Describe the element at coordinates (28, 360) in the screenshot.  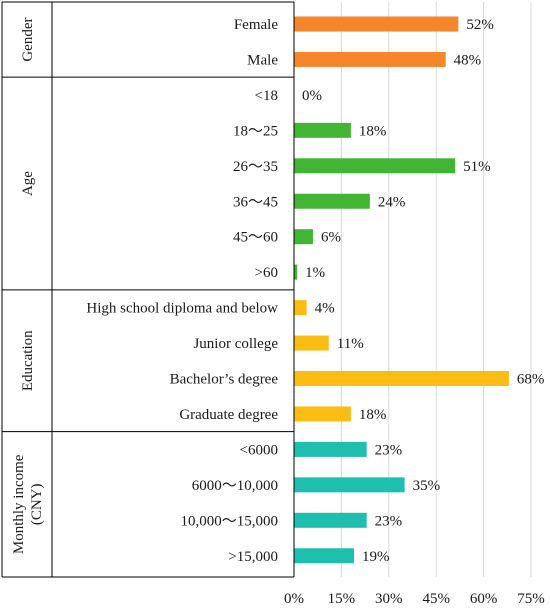
I see `group-label: Education` at that location.